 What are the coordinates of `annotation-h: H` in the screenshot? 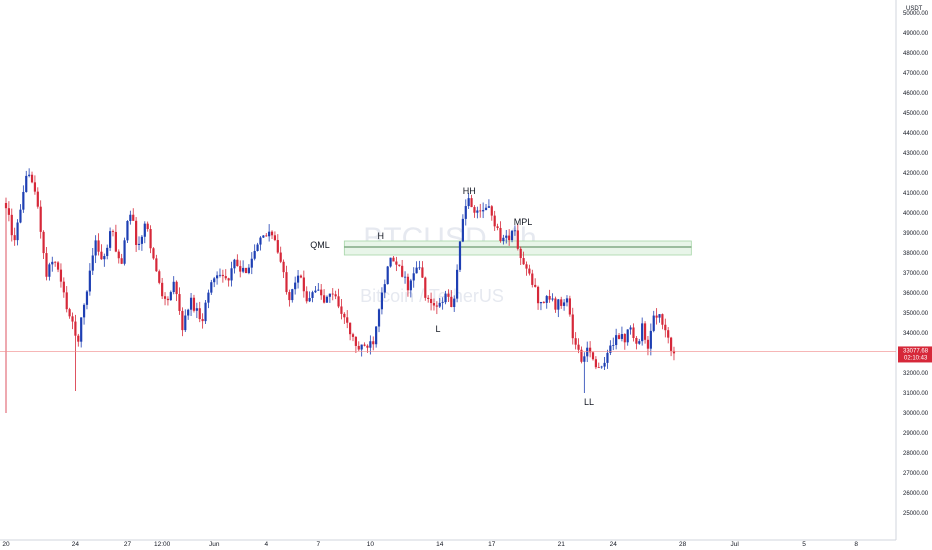 It's located at (381, 236).